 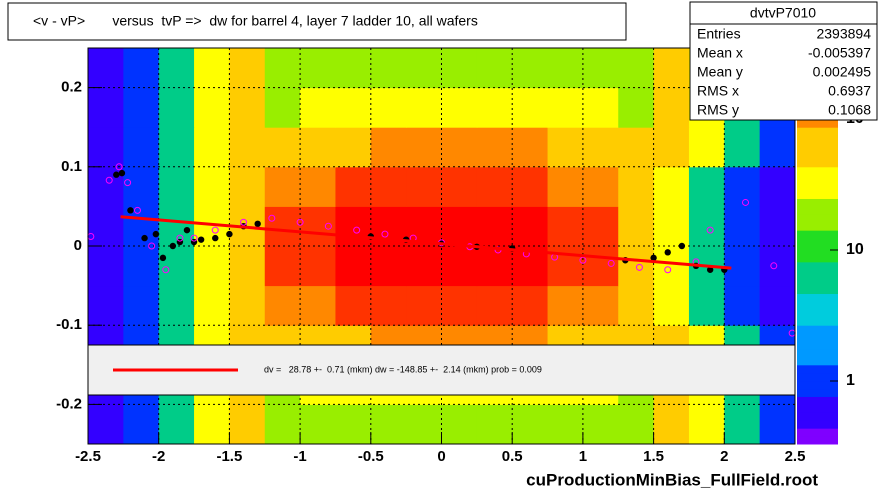 What do you see at coordinates (850, 380) in the screenshot?
I see `z-tick-label: 1` at bounding box center [850, 380].